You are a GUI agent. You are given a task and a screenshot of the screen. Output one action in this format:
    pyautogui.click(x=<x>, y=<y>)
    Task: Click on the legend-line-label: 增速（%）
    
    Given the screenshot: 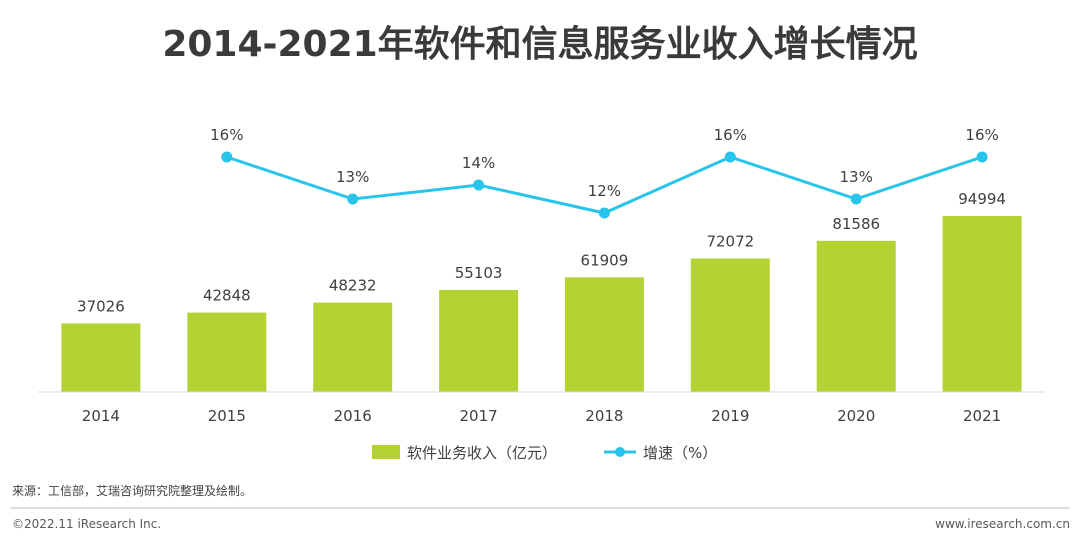 What is the action you would take?
    pyautogui.click(x=680, y=453)
    